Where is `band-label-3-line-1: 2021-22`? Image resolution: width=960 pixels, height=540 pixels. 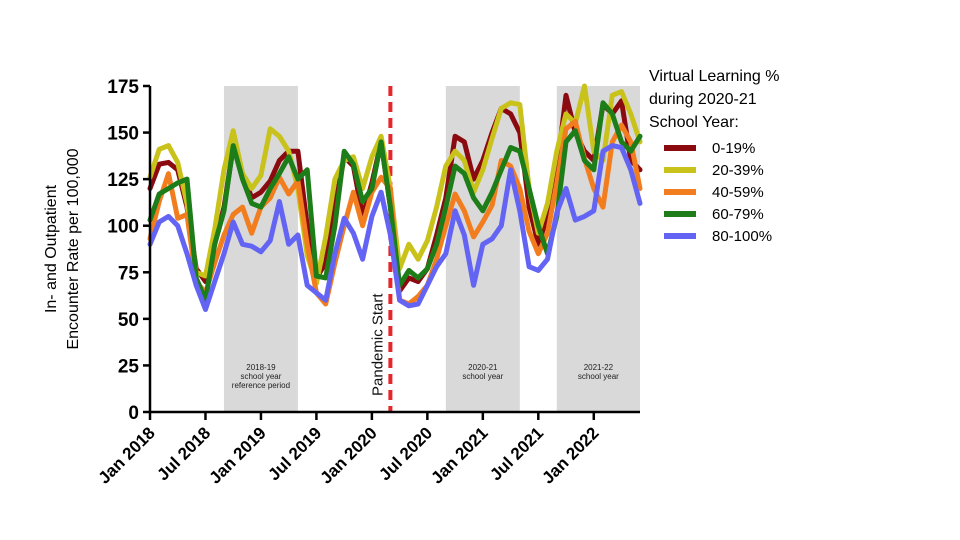
band-label-3-line-1: 2021-22 is located at coordinates (599, 367).